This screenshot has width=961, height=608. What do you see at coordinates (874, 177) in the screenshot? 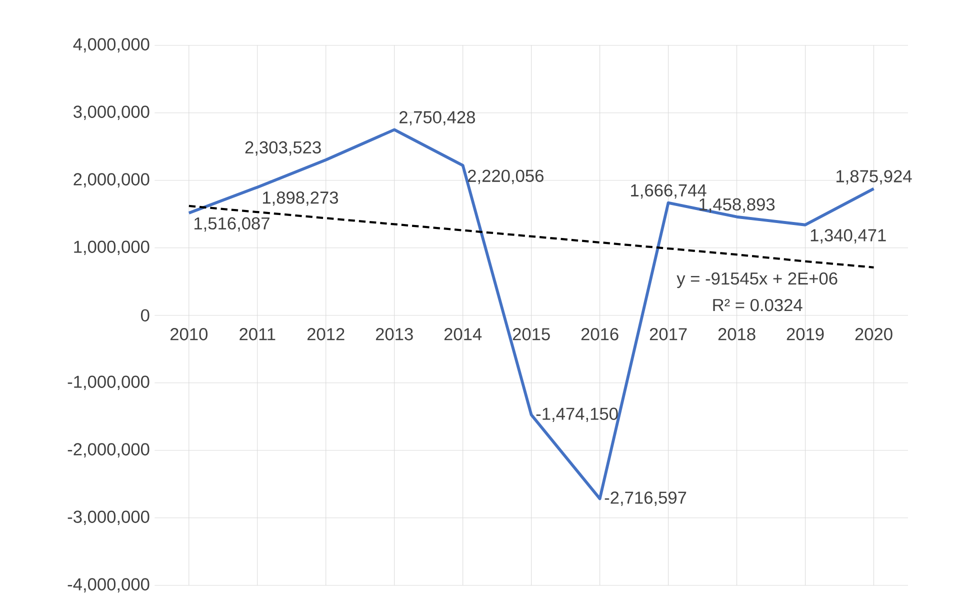
I see `data-label: 1,875,924` at bounding box center [874, 177].